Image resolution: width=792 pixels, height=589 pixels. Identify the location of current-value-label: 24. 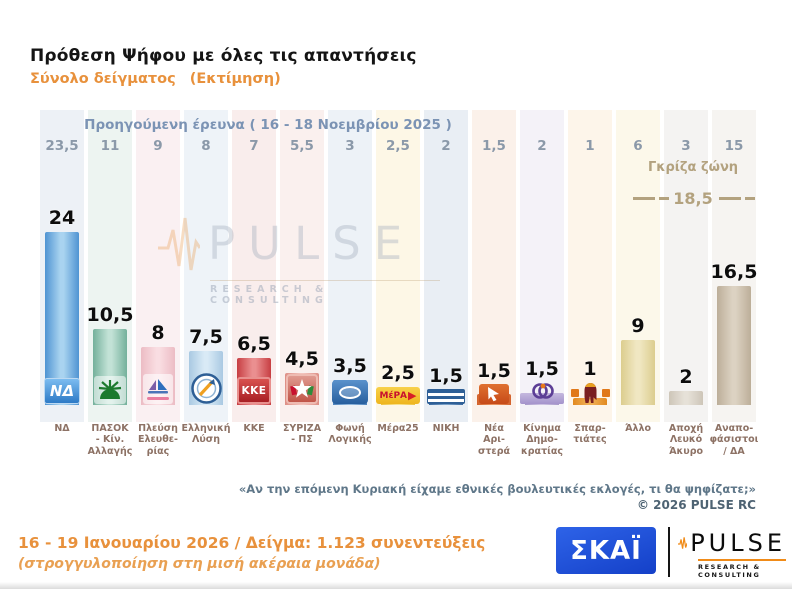
(62, 218).